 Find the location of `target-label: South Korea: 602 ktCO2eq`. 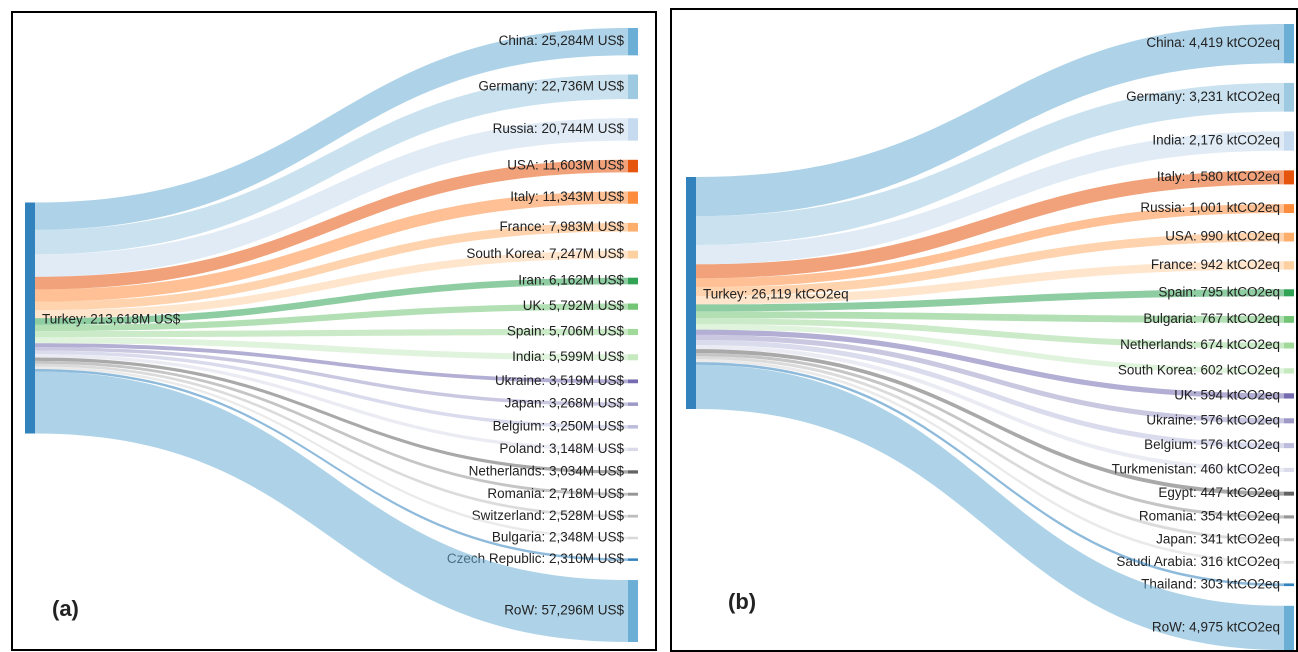

target-label: South Korea: 602 ktCO2eq is located at coordinates (1199, 369).